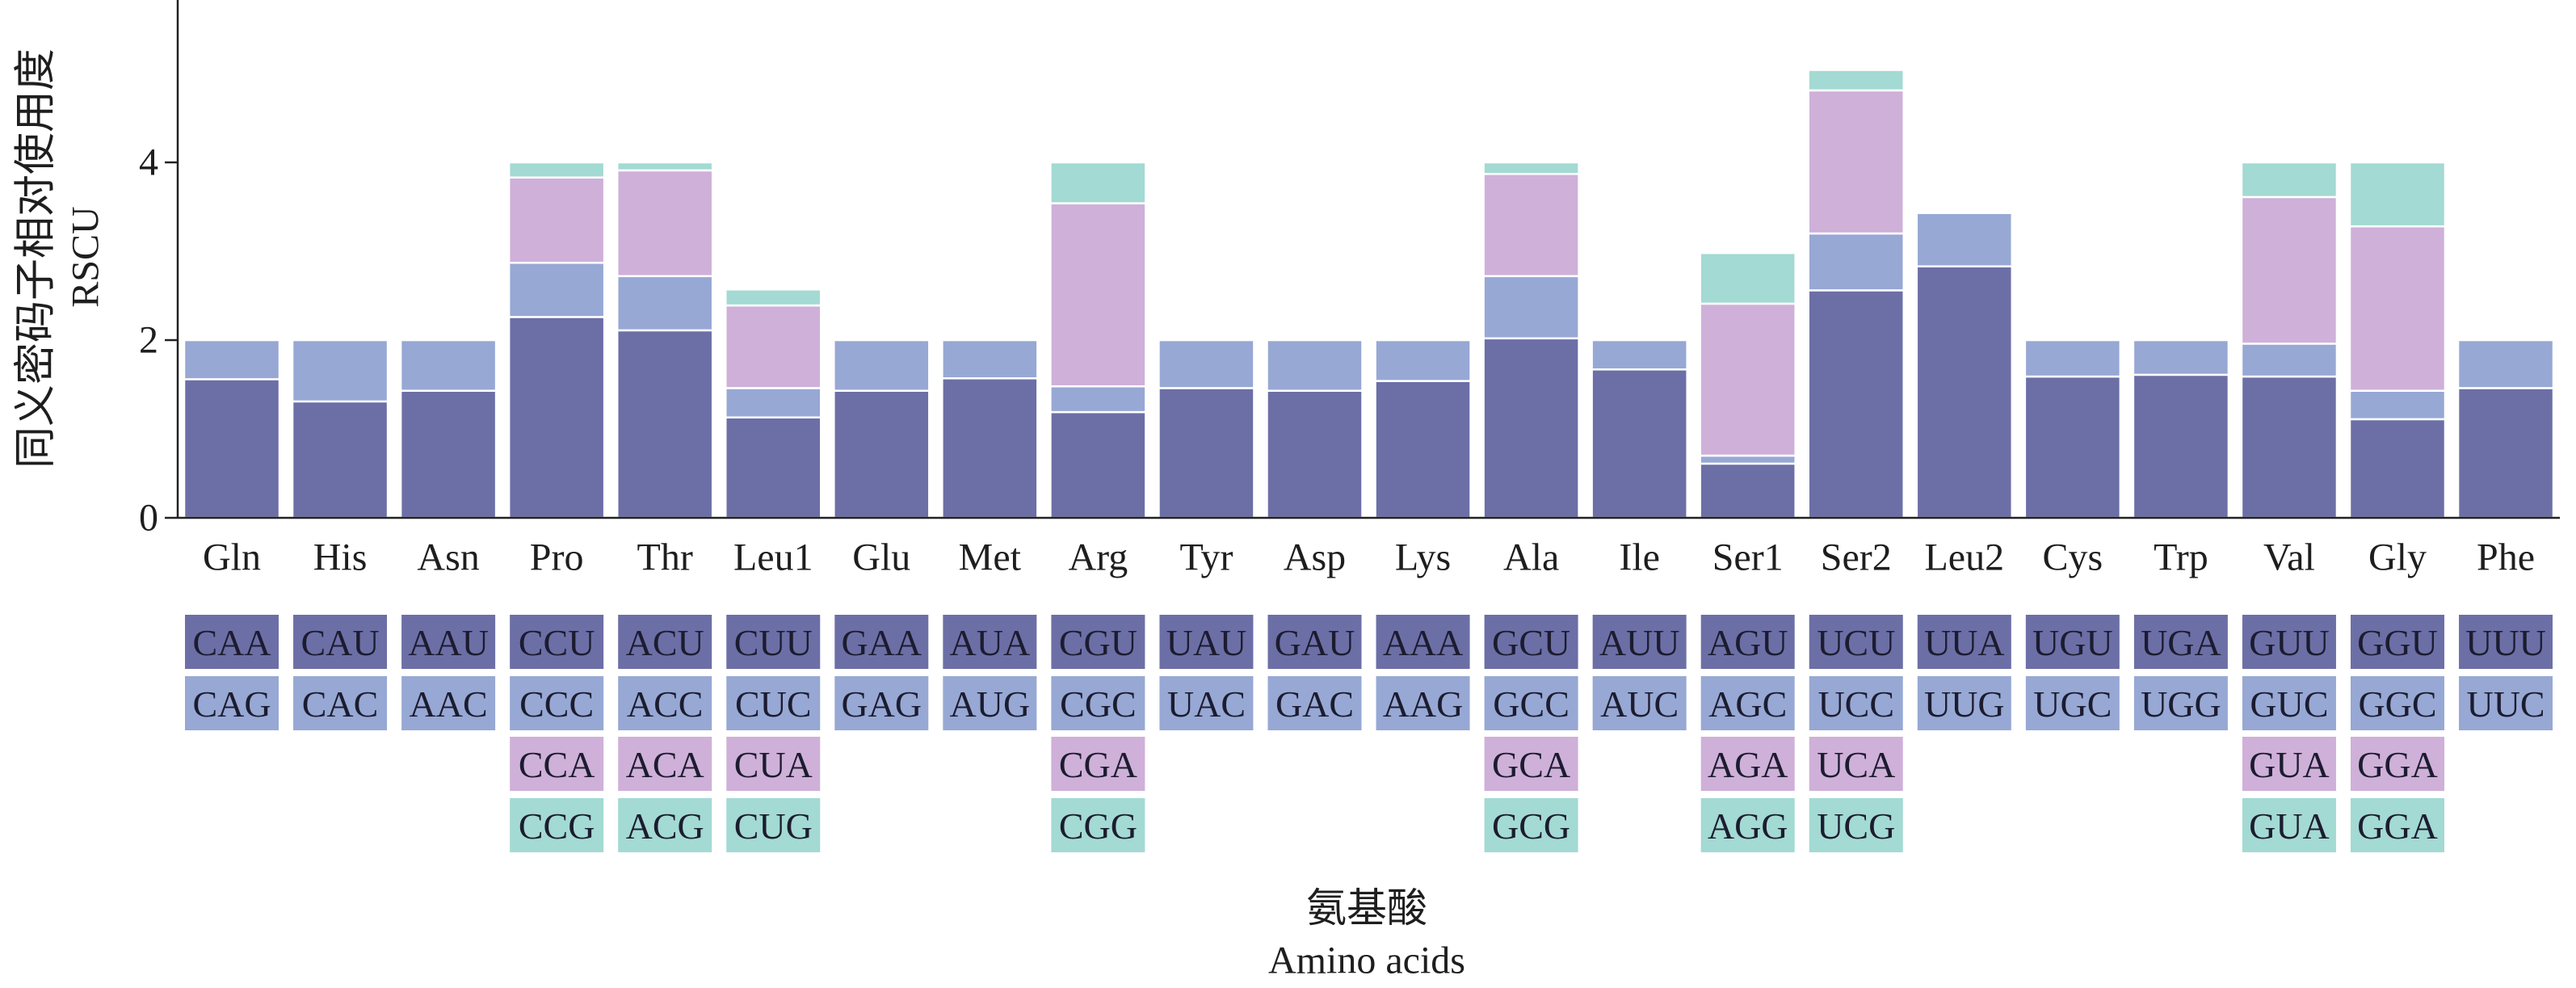 Image resolution: width=2576 pixels, height=988 pixels. I want to click on codon-label-ser2-1: UCU, so click(1856, 642).